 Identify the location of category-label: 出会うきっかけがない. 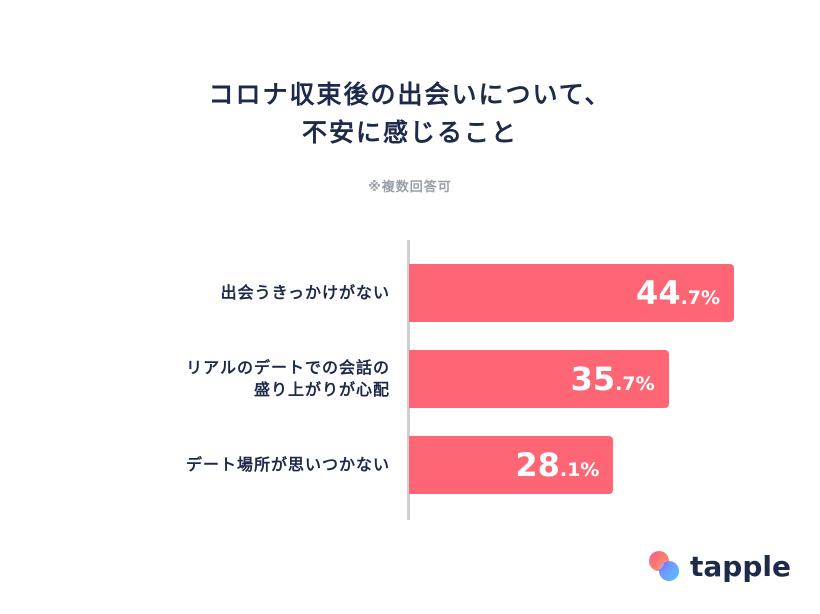
(305, 293).